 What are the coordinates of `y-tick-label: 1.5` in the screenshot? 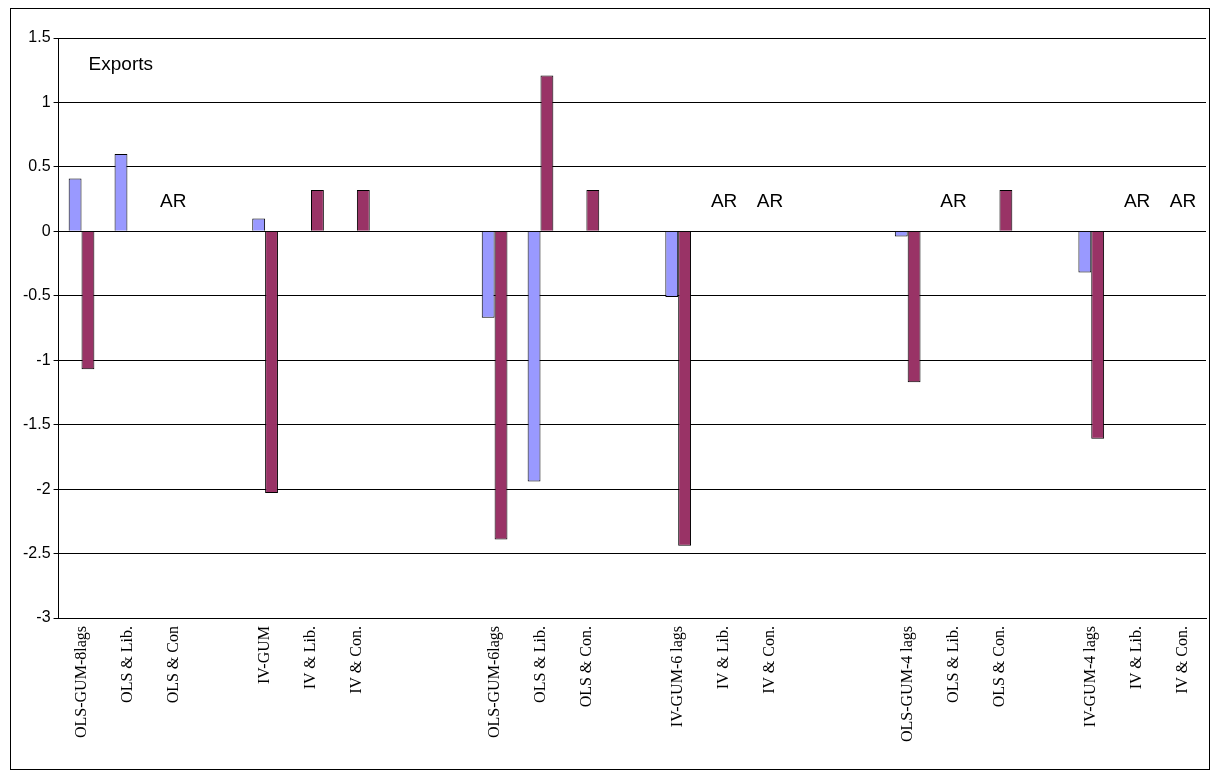 It's located at (39, 37).